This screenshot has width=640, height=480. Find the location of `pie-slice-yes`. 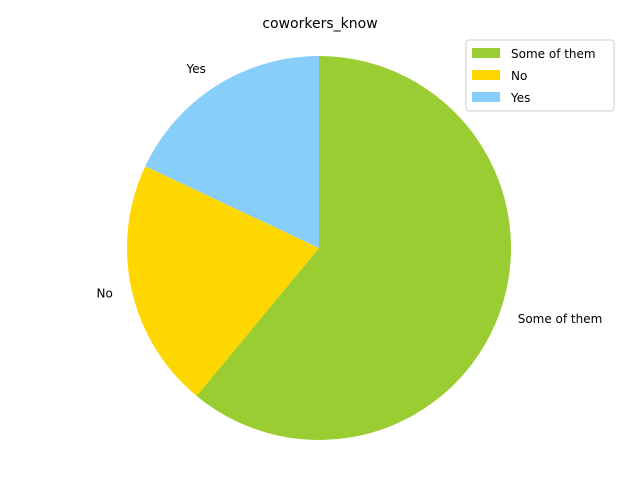

pie-slice-yes is located at coordinates (232, 152).